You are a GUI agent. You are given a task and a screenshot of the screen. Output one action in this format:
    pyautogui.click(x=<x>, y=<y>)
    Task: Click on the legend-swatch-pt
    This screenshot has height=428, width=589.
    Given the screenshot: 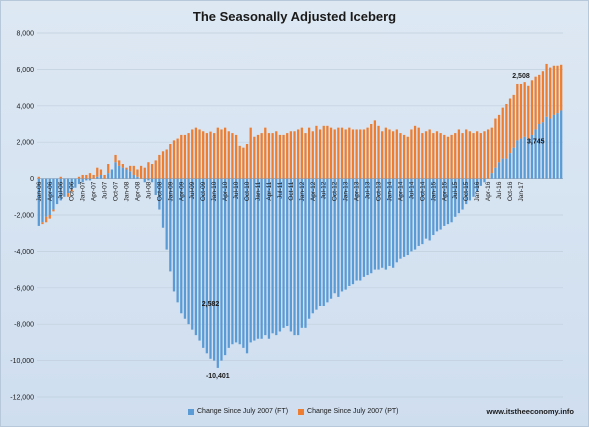 What is the action you would take?
    pyautogui.click(x=301, y=411)
    